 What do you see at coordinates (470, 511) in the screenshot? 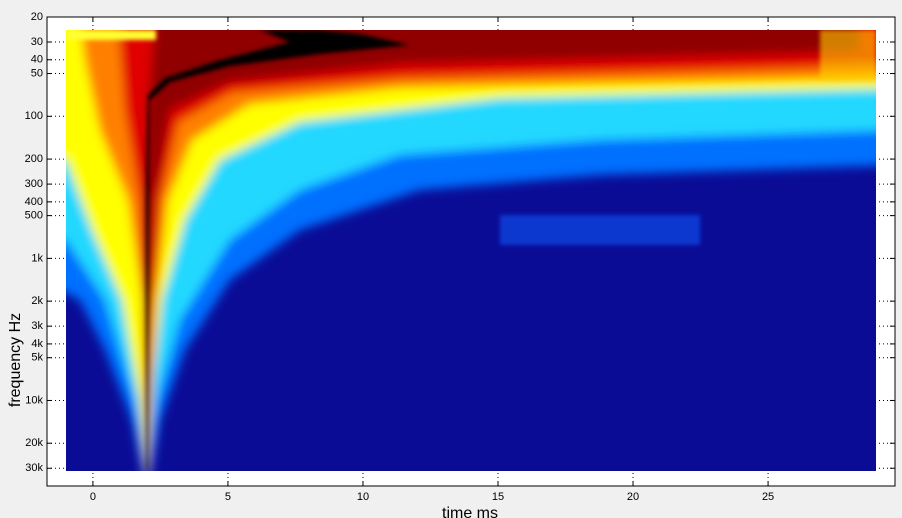
I see `x-axis-label: time ms` at bounding box center [470, 511].